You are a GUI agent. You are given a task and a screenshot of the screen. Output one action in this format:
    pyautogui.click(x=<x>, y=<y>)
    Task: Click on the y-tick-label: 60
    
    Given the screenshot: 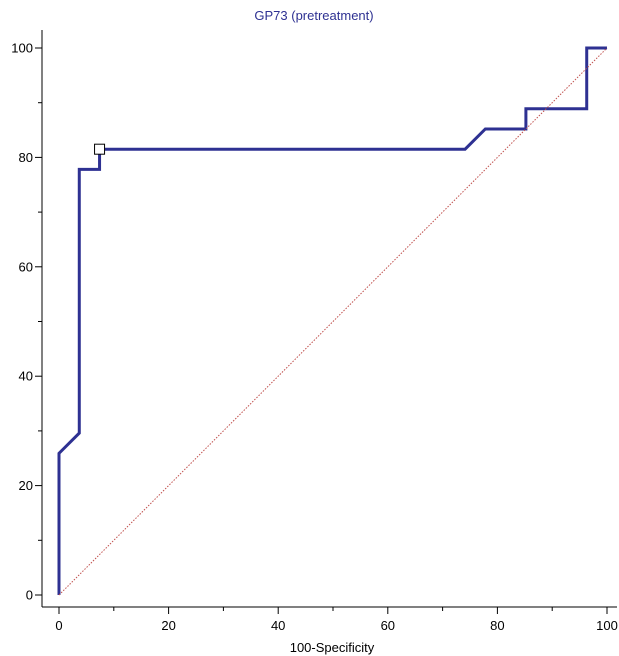 What is the action you would take?
    pyautogui.click(x=26, y=266)
    